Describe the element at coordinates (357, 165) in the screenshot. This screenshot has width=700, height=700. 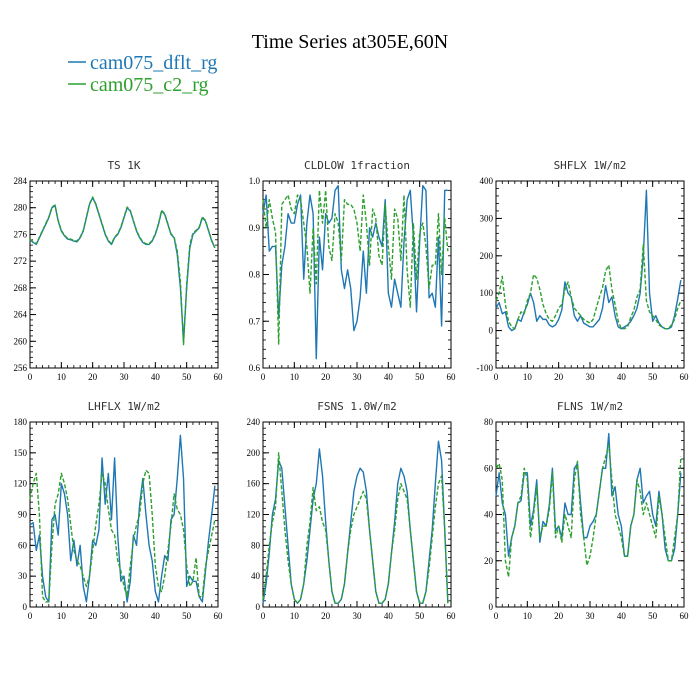
I see `panel-title: CLDLOW 1fraction` at that location.